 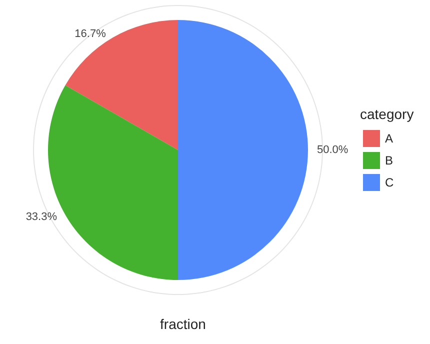 What do you see at coordinates (332, 150) in the screenshot?
I see `data-label: 50.0%` at bounding box center [332, 150].